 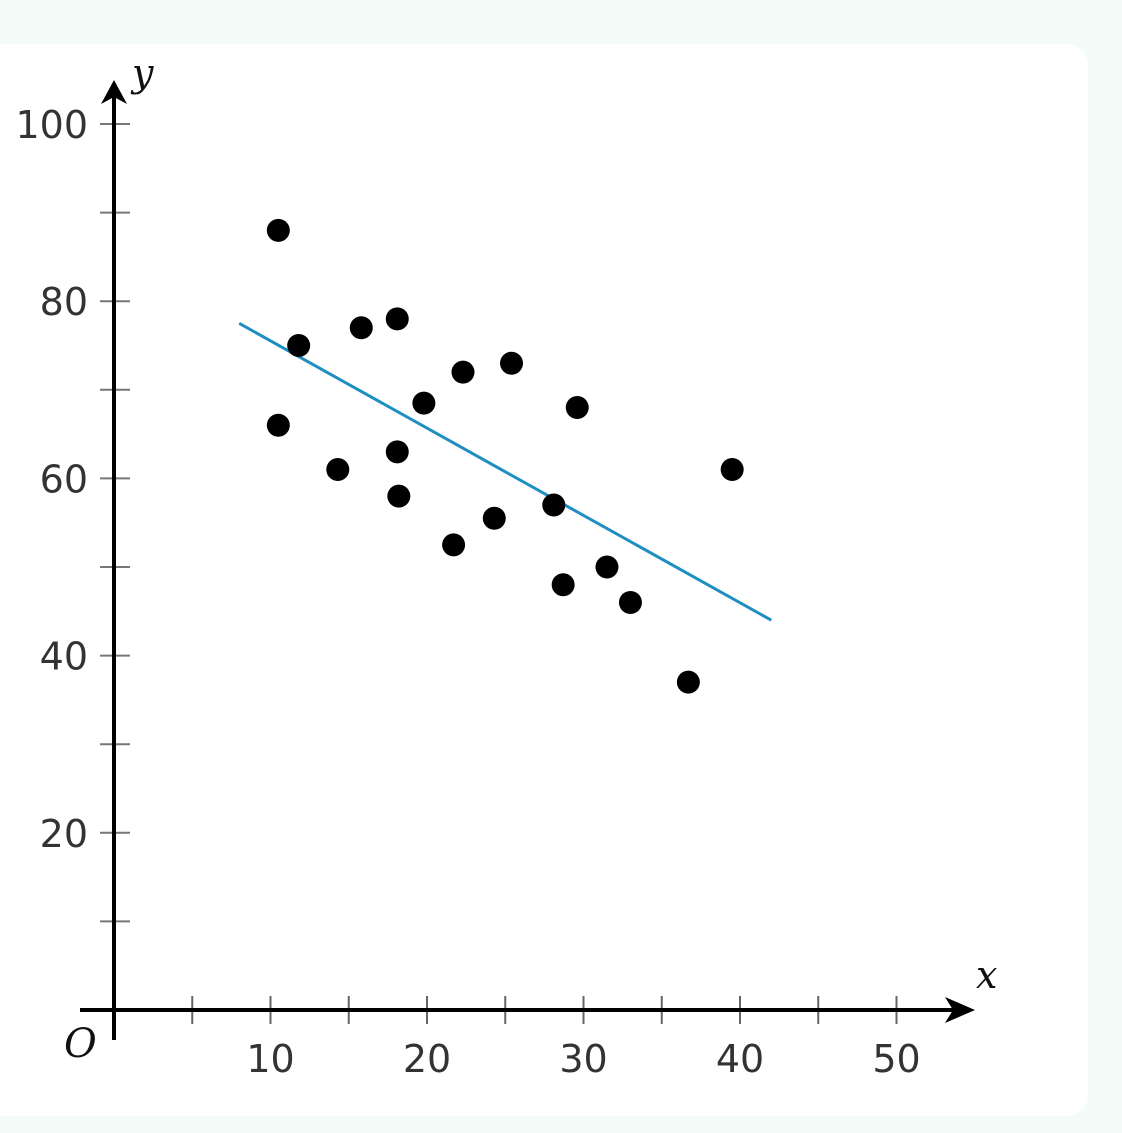 I want to click on x-tick-label: 10, so click(x=270, y=1059).